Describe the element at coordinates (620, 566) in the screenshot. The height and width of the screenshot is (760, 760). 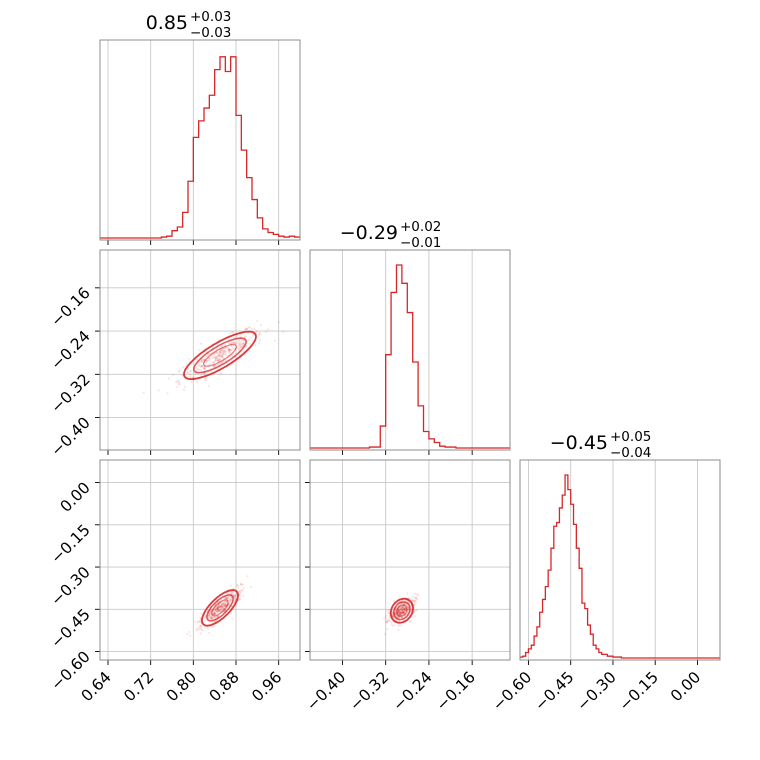
I see `histogram-p2` at that location.